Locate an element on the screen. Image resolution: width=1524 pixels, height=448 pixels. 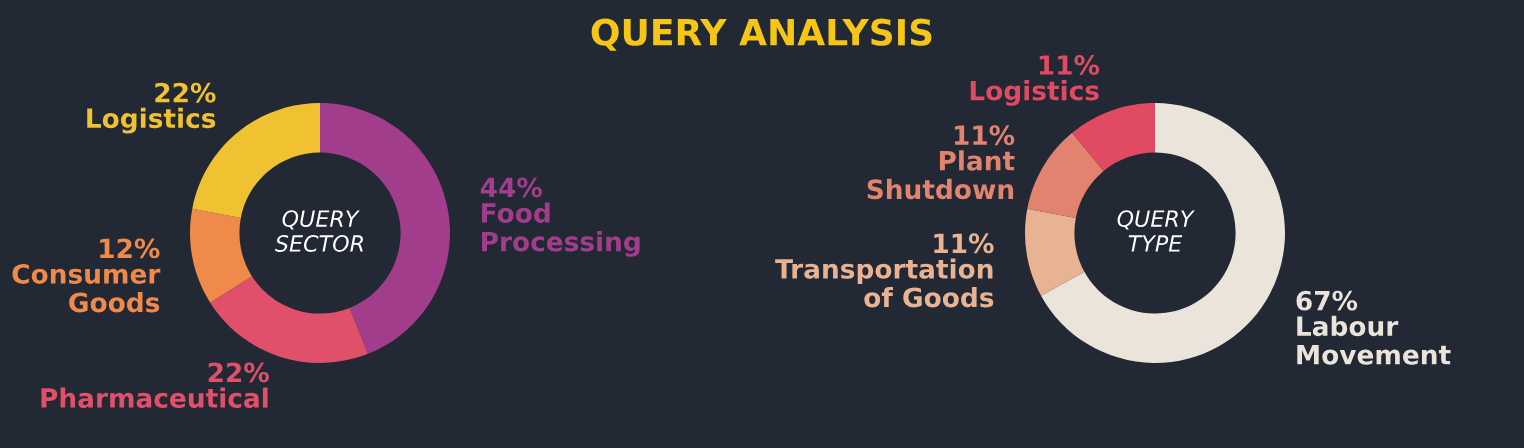
text: QUERY TYPE is located at coordinates (1156, 231).